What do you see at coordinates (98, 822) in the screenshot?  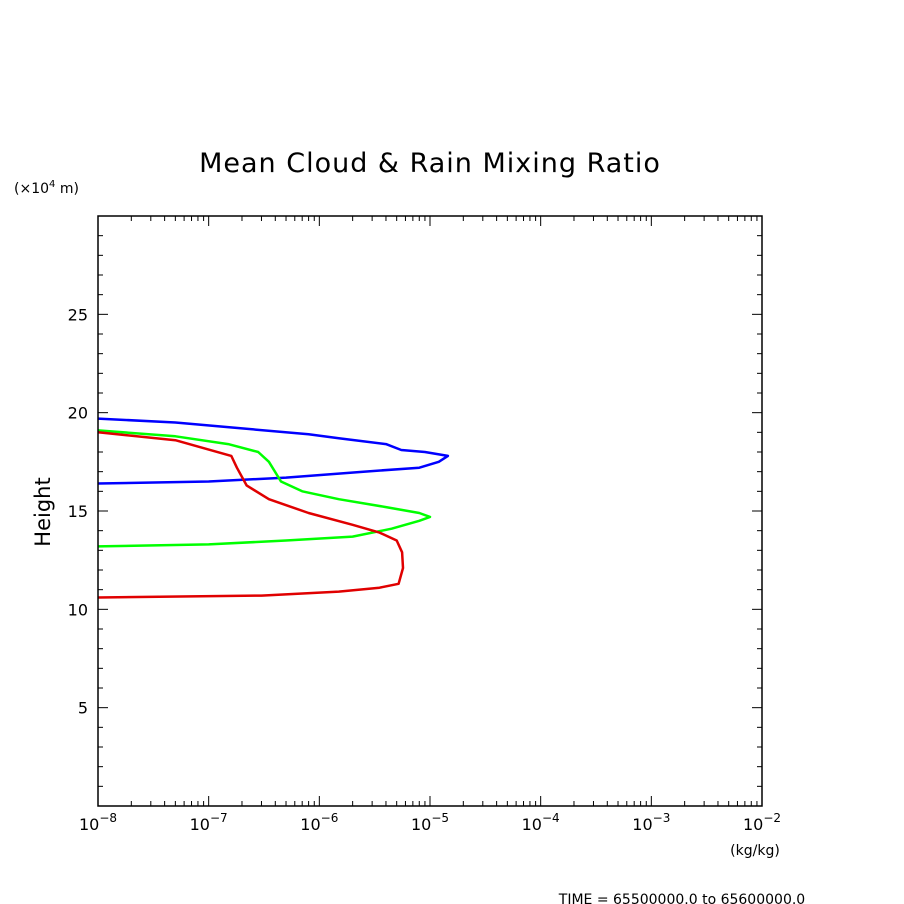 I see `x-tick-label: 10⁻⁸` at bounding box center [98, 822].